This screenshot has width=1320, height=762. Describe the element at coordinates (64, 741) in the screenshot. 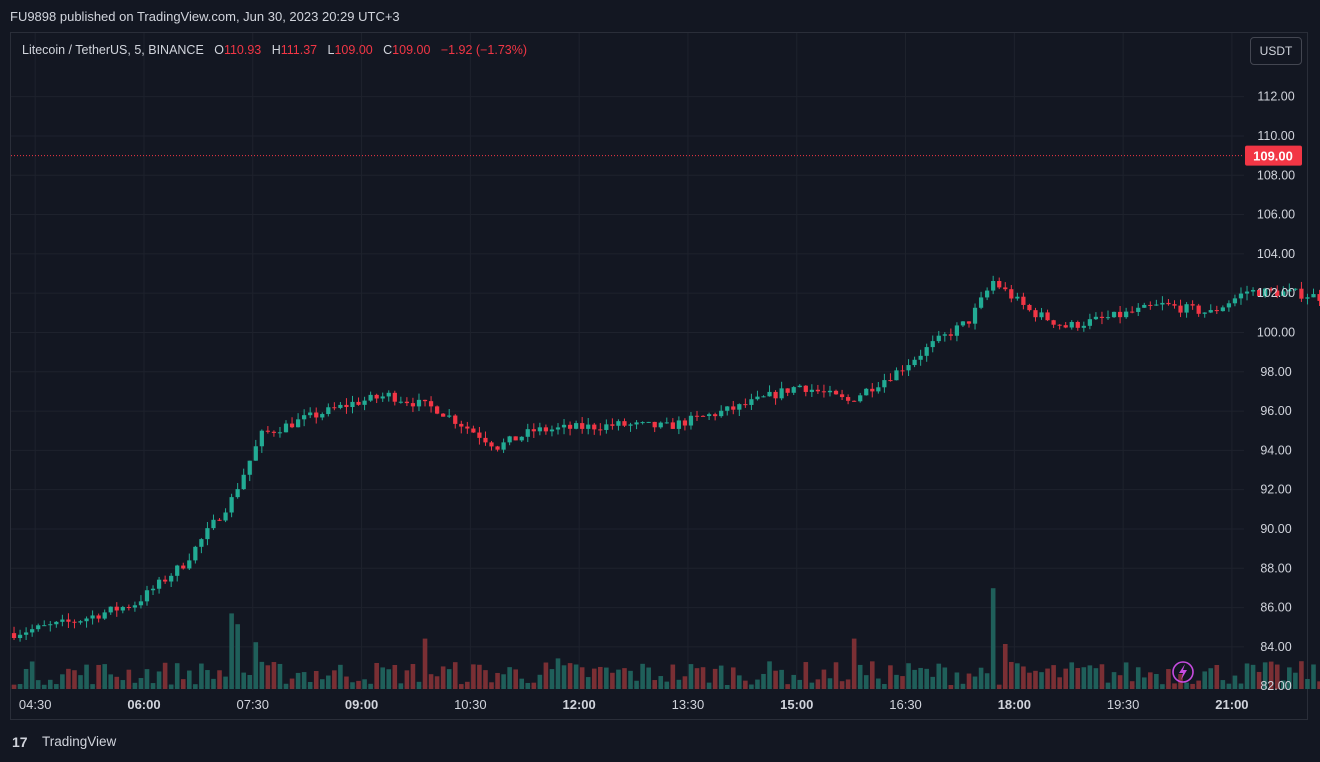

I see `footer-brand: 17 TradingView` at that location.